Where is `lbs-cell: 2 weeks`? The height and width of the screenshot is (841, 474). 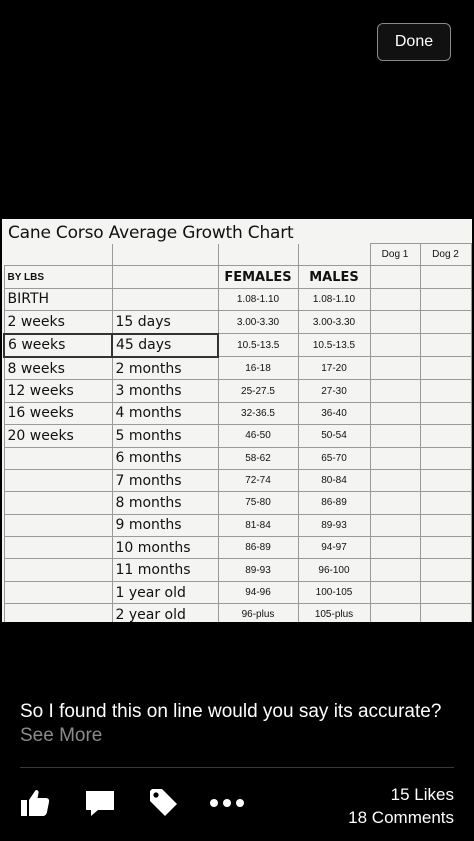 lbs-cell: 2 weeks is located at coordinates (58, 322).